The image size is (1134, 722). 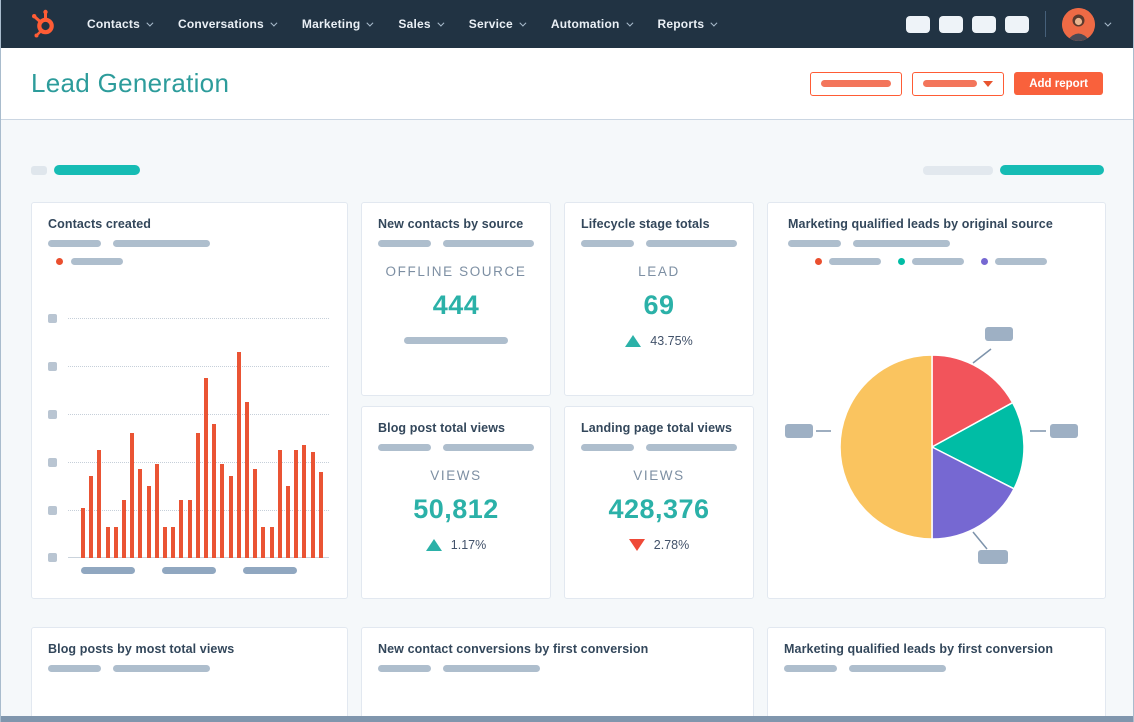 I want to click on redacted-label-placeholder, so click(x=950, y=83).